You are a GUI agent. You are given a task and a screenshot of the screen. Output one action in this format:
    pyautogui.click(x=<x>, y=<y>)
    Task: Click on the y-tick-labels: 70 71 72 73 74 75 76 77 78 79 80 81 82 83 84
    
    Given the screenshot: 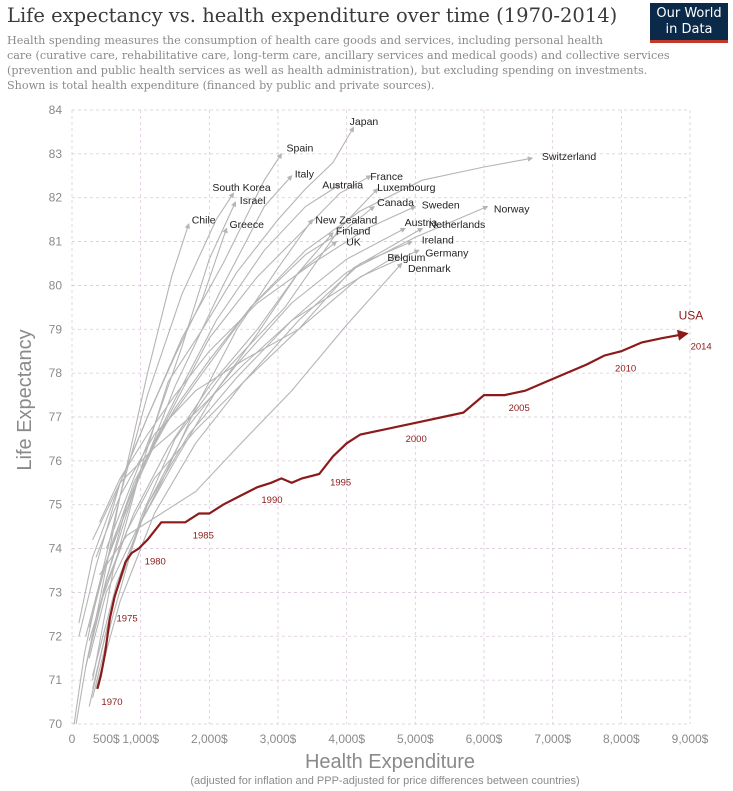 What is the action you would take?
    pyautogui.click(x=56, y=417)
    